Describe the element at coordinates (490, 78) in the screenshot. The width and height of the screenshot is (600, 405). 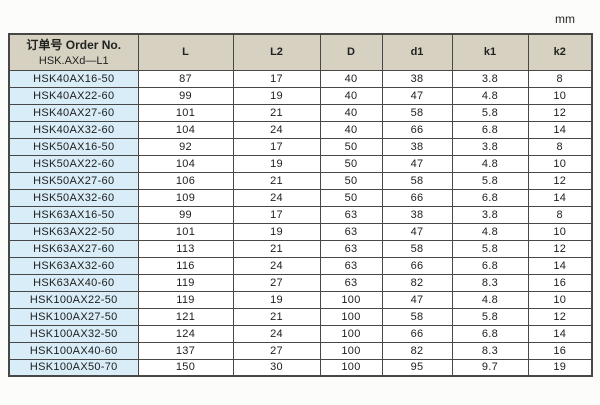
I see `value-cell: 3.8` at that location.